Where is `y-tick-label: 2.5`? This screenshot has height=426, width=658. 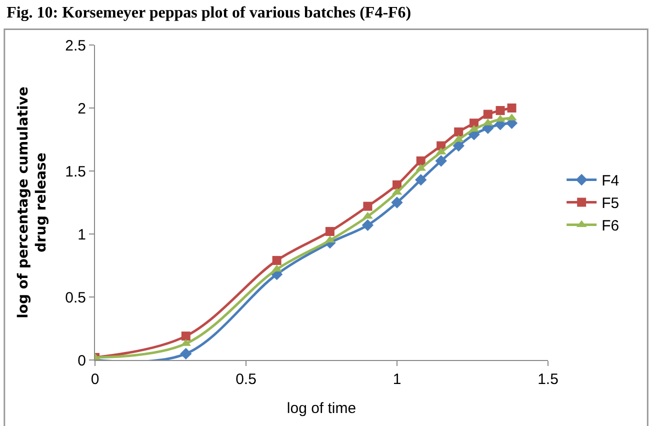
y-tick-label: 2.5 is located at coordinates (75, 45).